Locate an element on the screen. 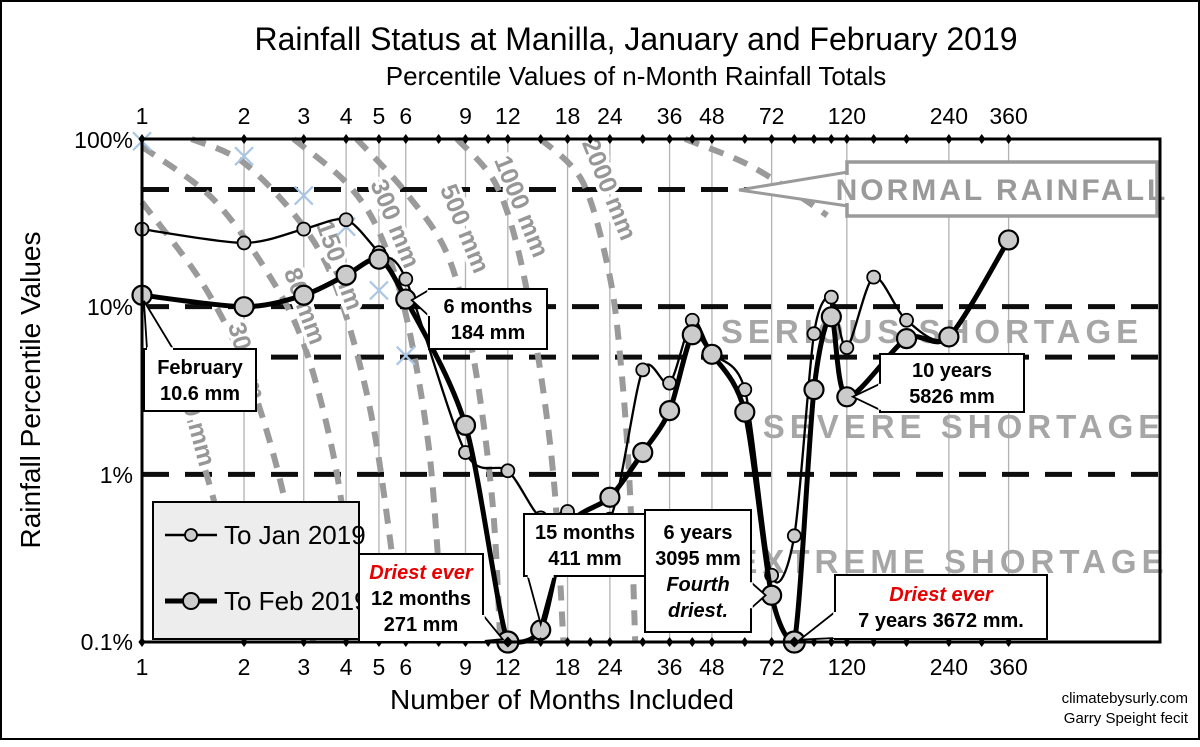 The height and width of the screenshot is (747, 1200). x-tick-top-6: 6 is located at coordinates (405, 116).